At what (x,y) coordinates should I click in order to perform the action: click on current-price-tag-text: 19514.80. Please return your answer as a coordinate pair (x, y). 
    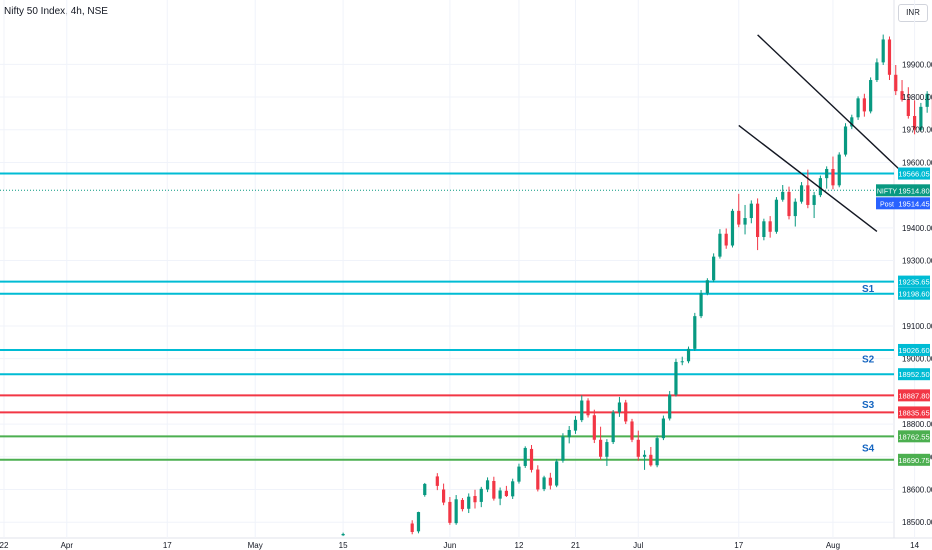
    Looking at the image, I should click on (913, 190).